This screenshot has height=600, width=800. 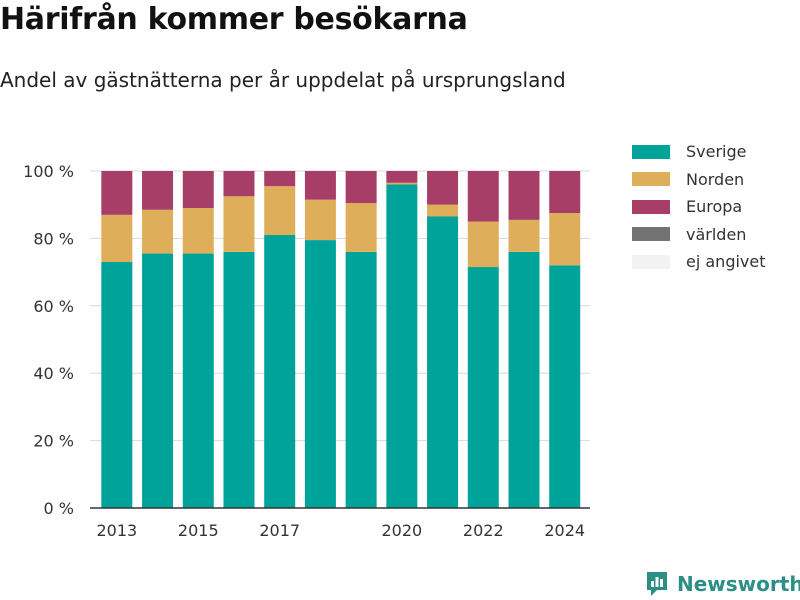 I want to click on bar-norden-2013, so click(x=117, y=238).